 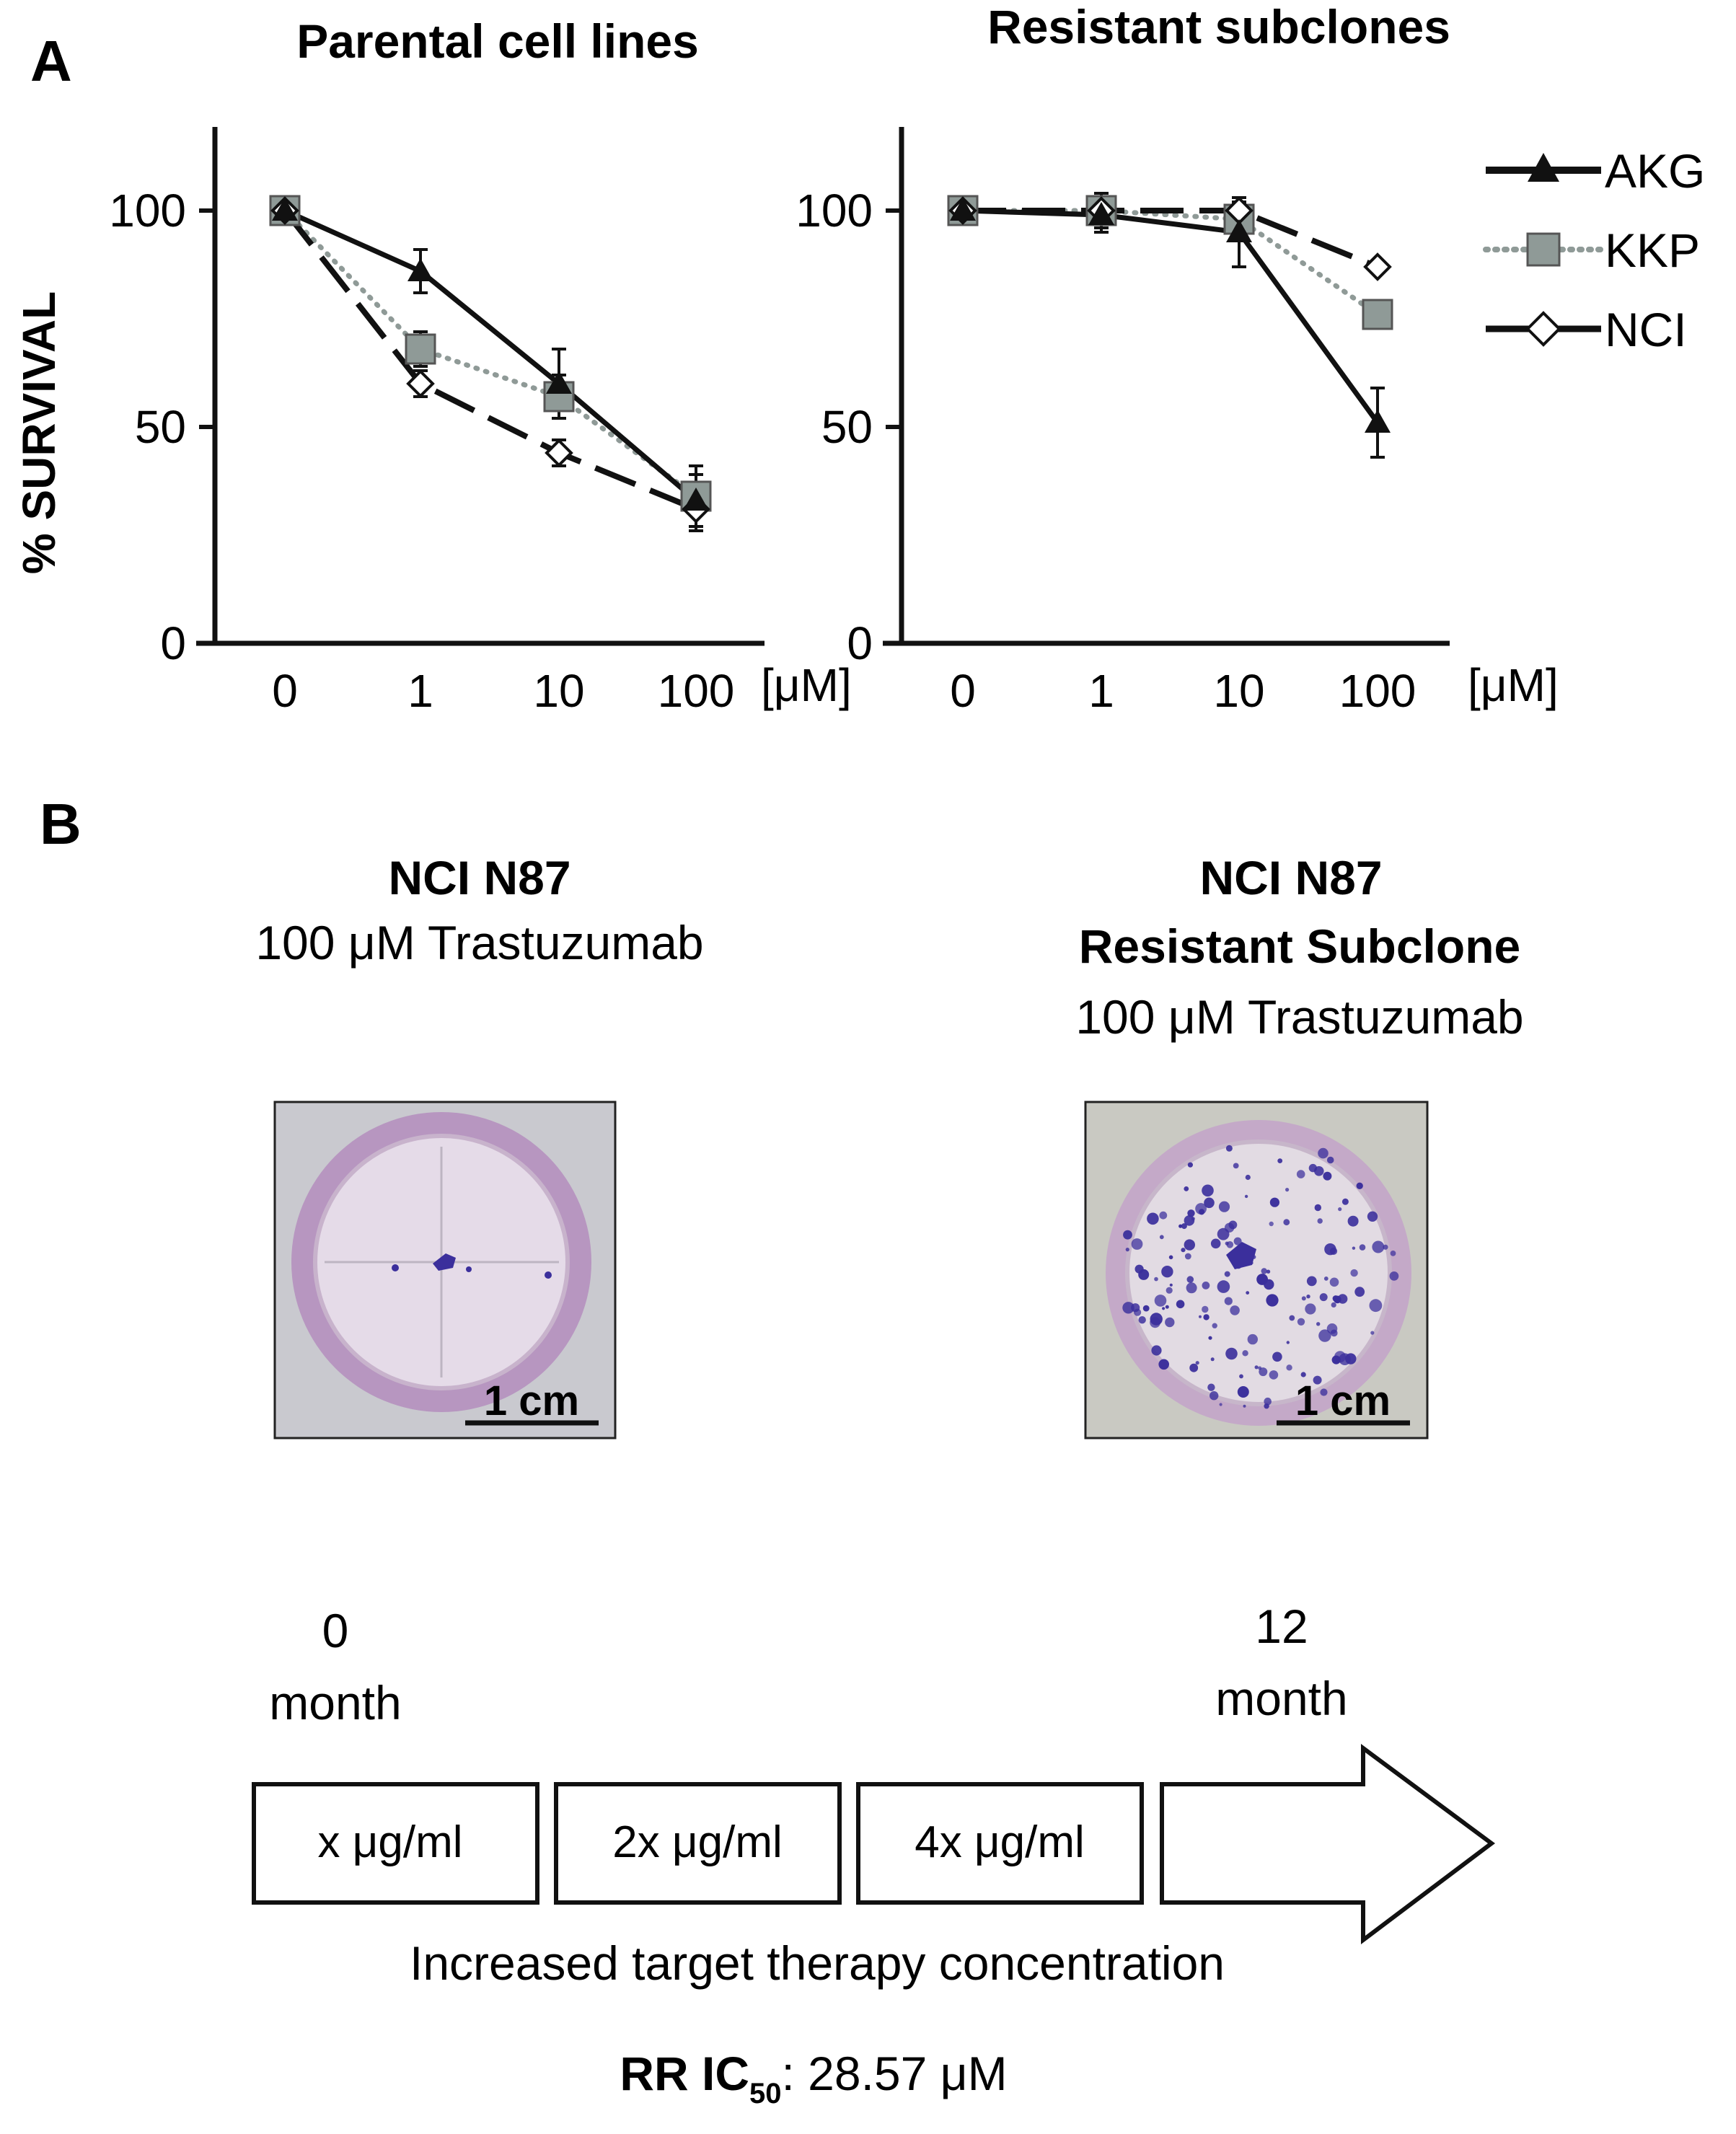 I want to click on legend-item-kkp: KKP, so click(x=1591, y=250).